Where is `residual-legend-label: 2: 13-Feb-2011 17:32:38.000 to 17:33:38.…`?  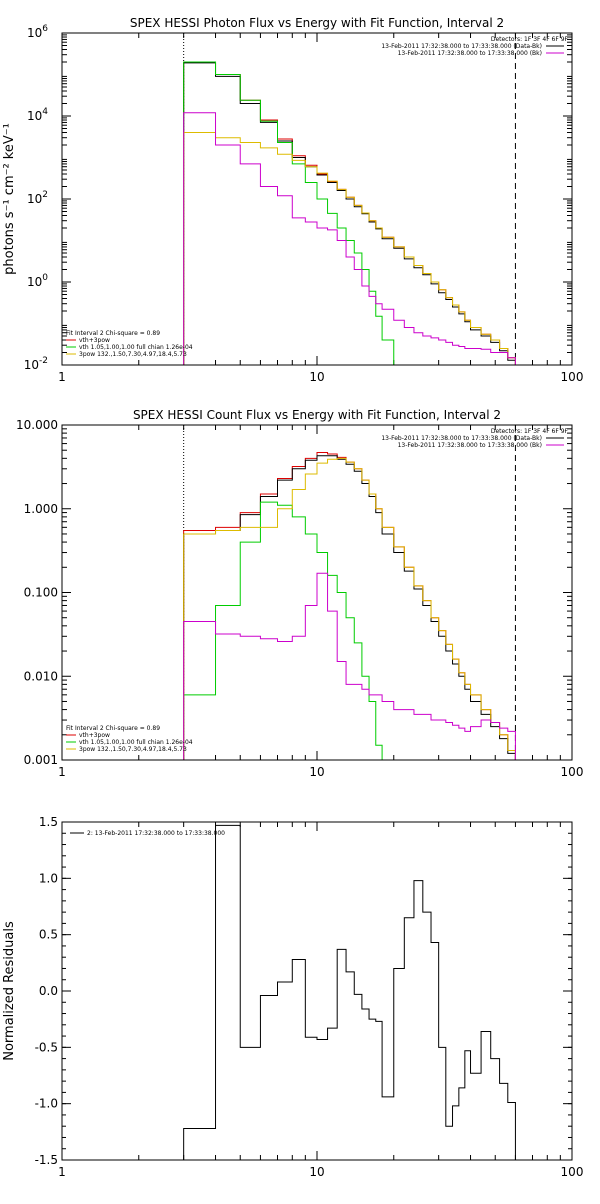 residual-legend-label: 2: 13-Feb-2011 17:32:38.000 to 17:33:38.… is located at coordinates (156, 833).